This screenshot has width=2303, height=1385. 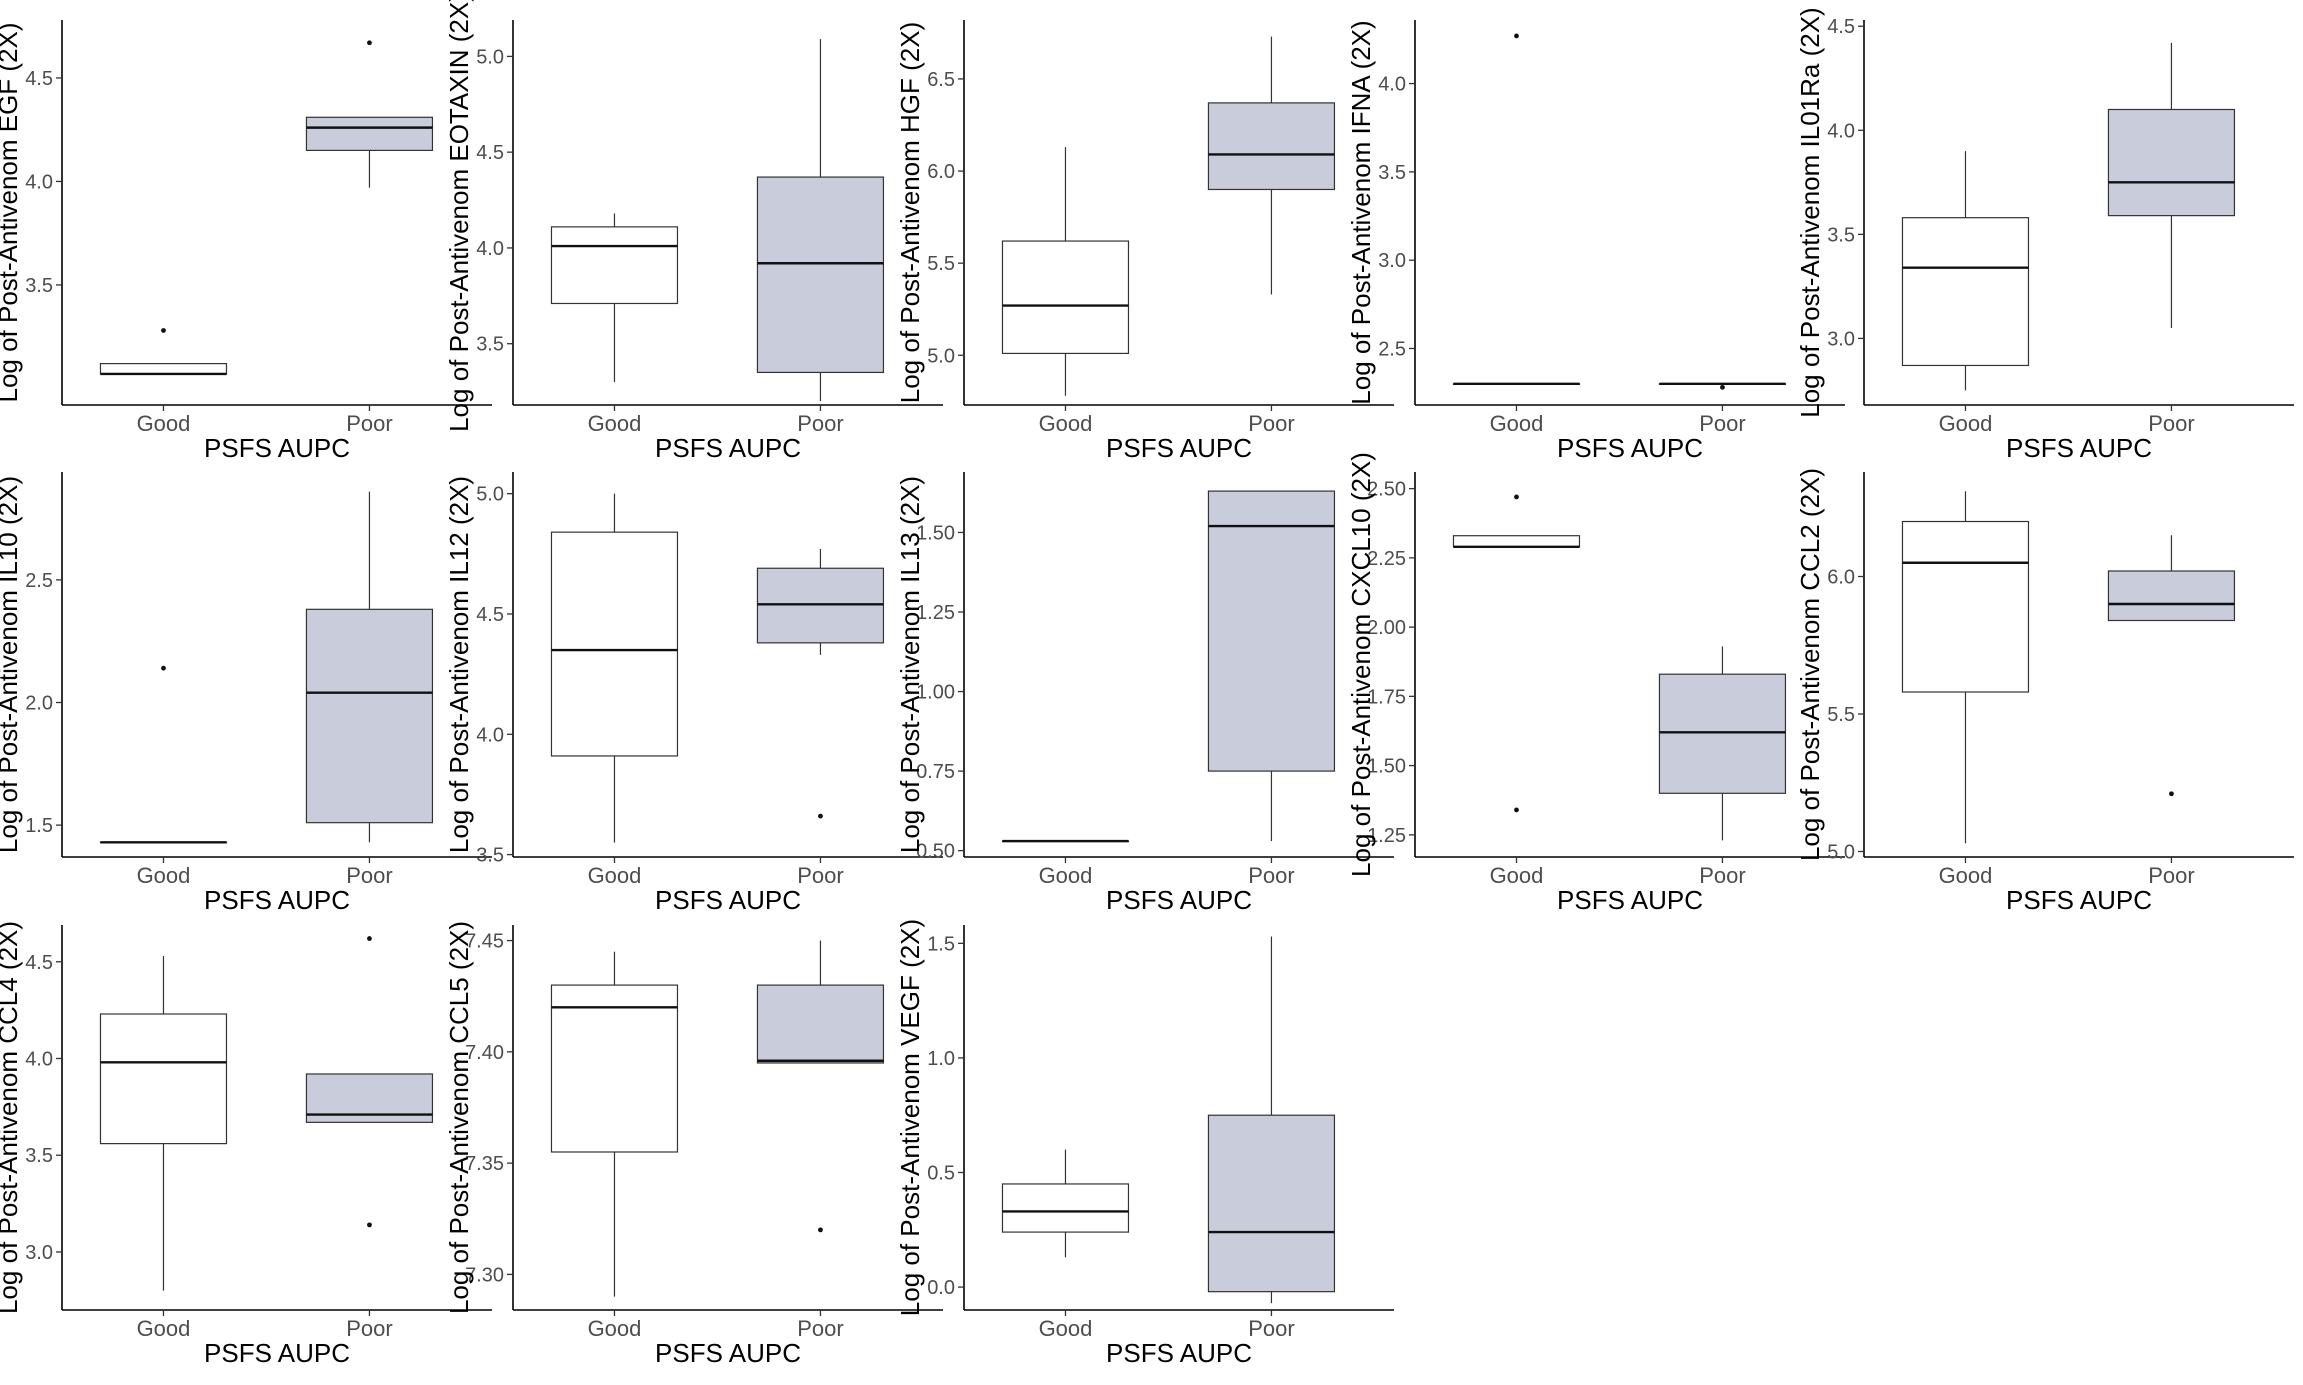 What do you see at coordinates (941, 1059) in the screenshot?
I see `y-tick-label: 1.0` at bounding box center [941, 1059].